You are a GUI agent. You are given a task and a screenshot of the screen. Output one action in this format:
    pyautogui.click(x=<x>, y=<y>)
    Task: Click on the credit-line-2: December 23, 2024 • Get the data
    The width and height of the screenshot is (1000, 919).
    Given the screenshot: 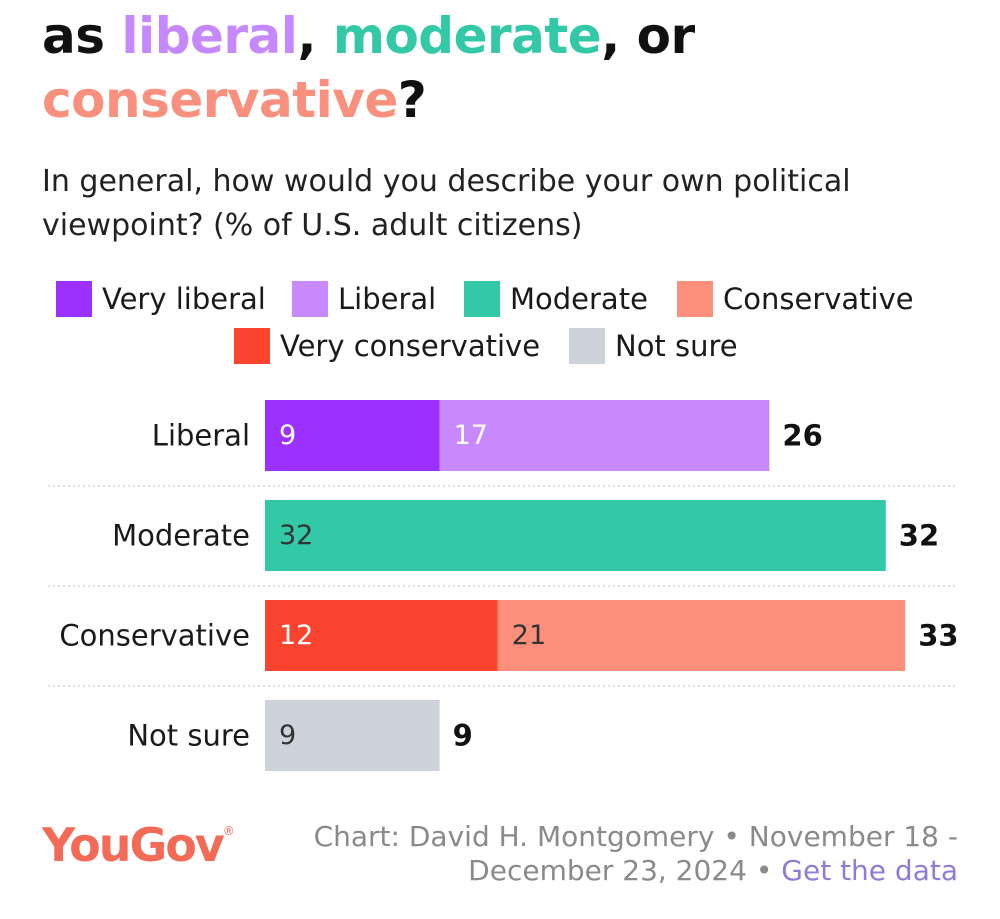 What is the action you would take?
    pyautogui.click(x=636, y=871)
    